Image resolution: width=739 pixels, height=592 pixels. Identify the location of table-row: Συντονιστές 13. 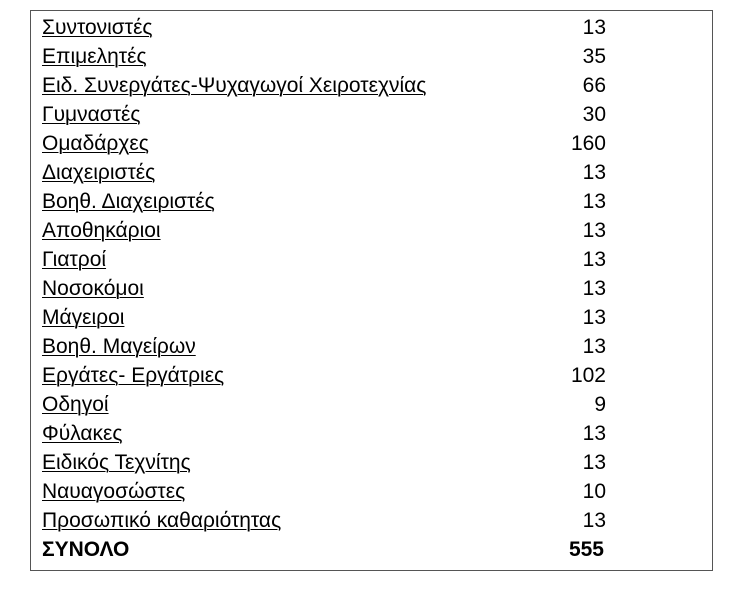
(371, 27).